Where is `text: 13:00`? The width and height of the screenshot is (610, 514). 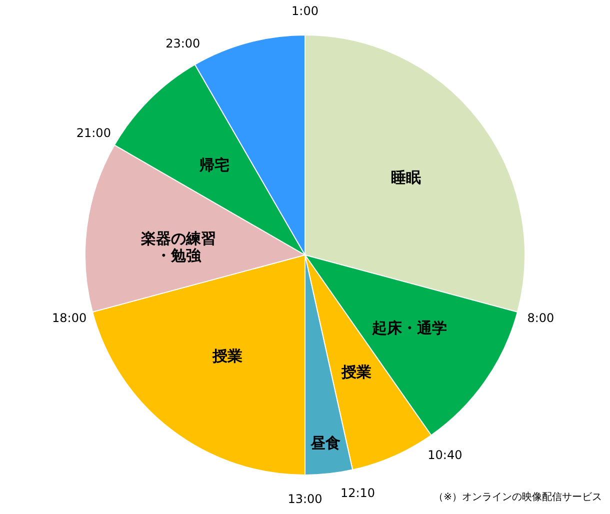
text: 13:00 is located at coordinates (305, 499).